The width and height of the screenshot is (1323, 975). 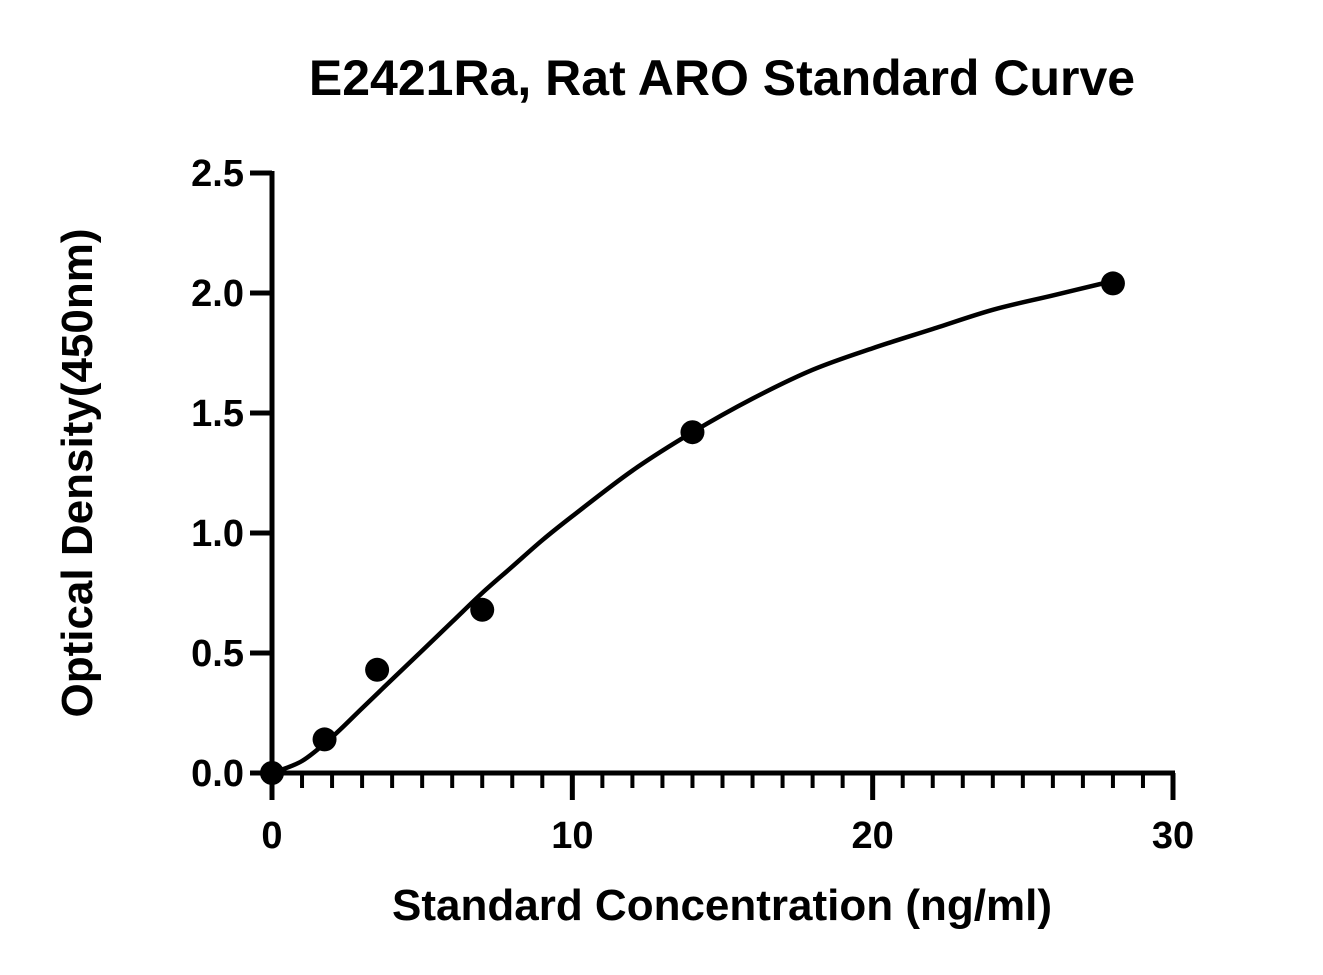 I want to click on y-tick-label: 1.5, so click(x=217, y=414).